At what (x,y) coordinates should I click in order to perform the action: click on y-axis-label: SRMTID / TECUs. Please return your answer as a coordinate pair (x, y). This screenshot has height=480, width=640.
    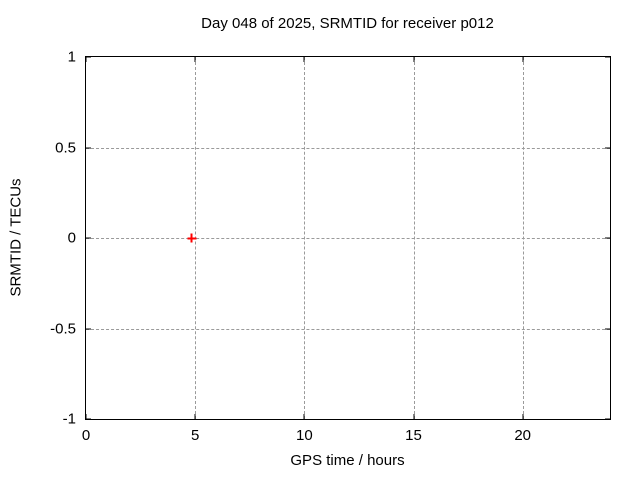
    Looking at the image, I should click on (16, 237).